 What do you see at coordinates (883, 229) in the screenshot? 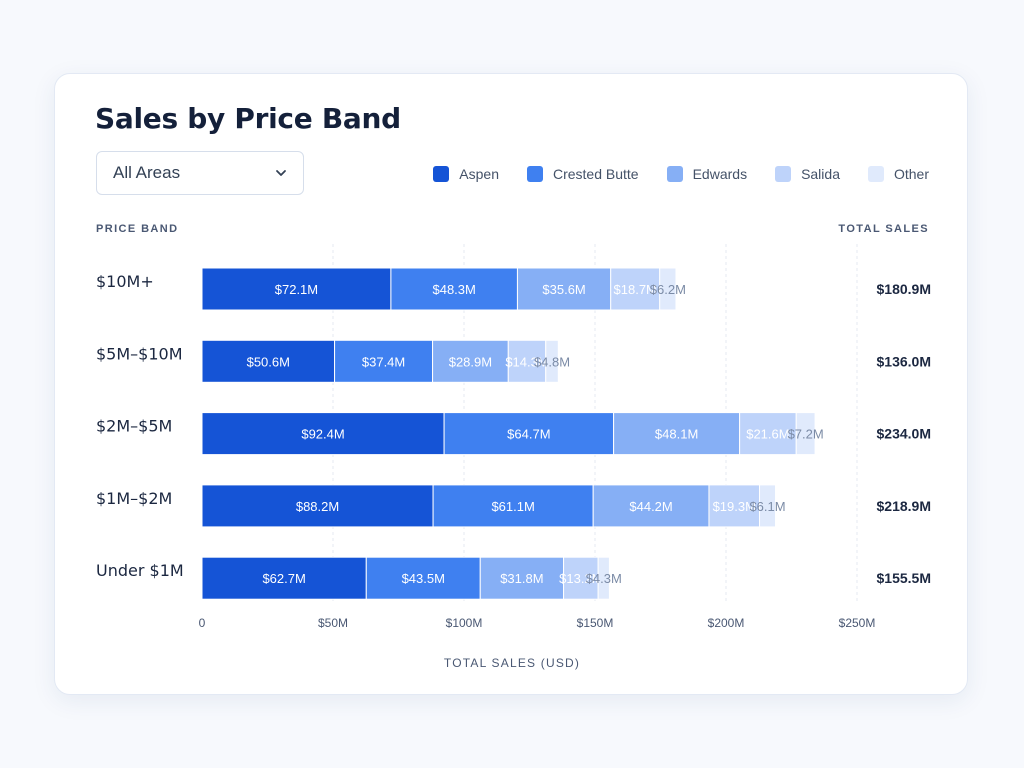
I see `total-sales-header: TOTAL SALES` at bounding box center [883, 229].